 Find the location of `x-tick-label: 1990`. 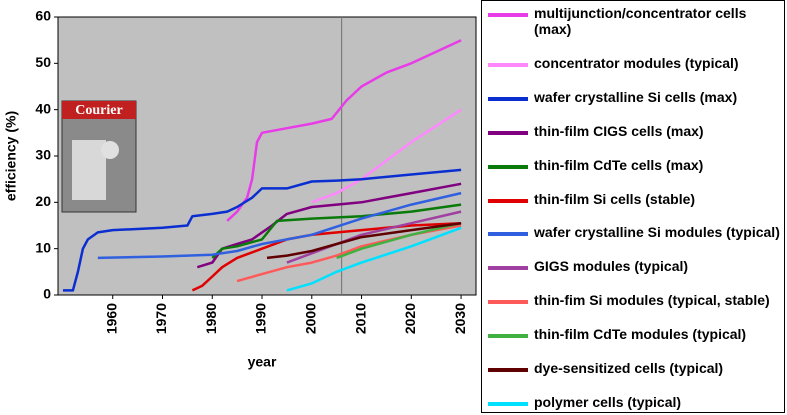

x-tick-label: 1990 is located at coordinates (261, 318).